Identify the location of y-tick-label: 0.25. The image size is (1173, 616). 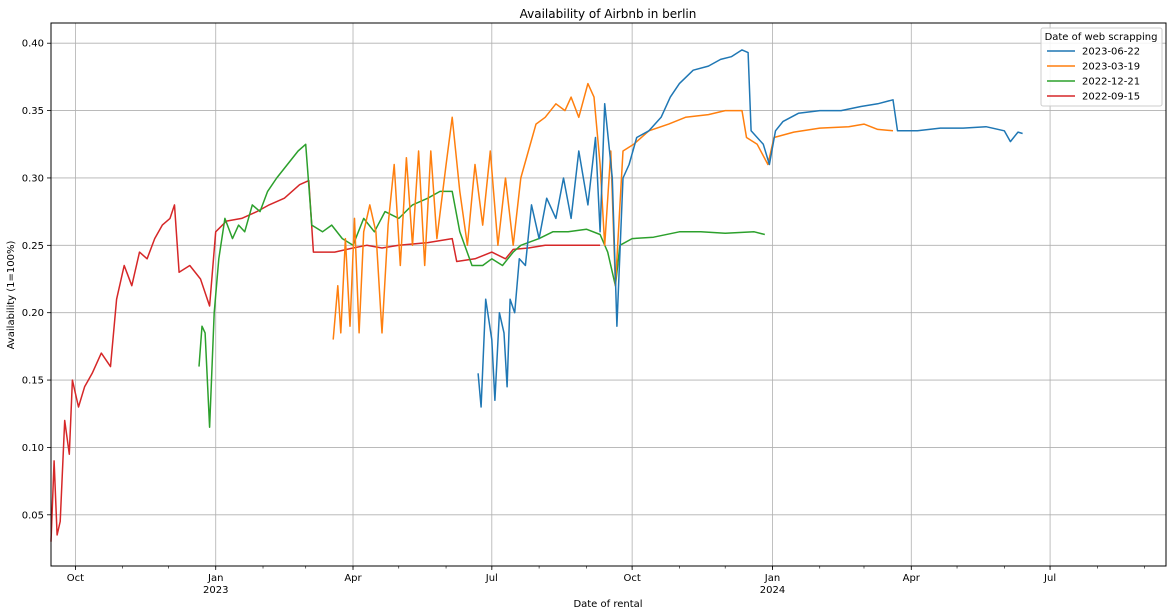
(33, 246).